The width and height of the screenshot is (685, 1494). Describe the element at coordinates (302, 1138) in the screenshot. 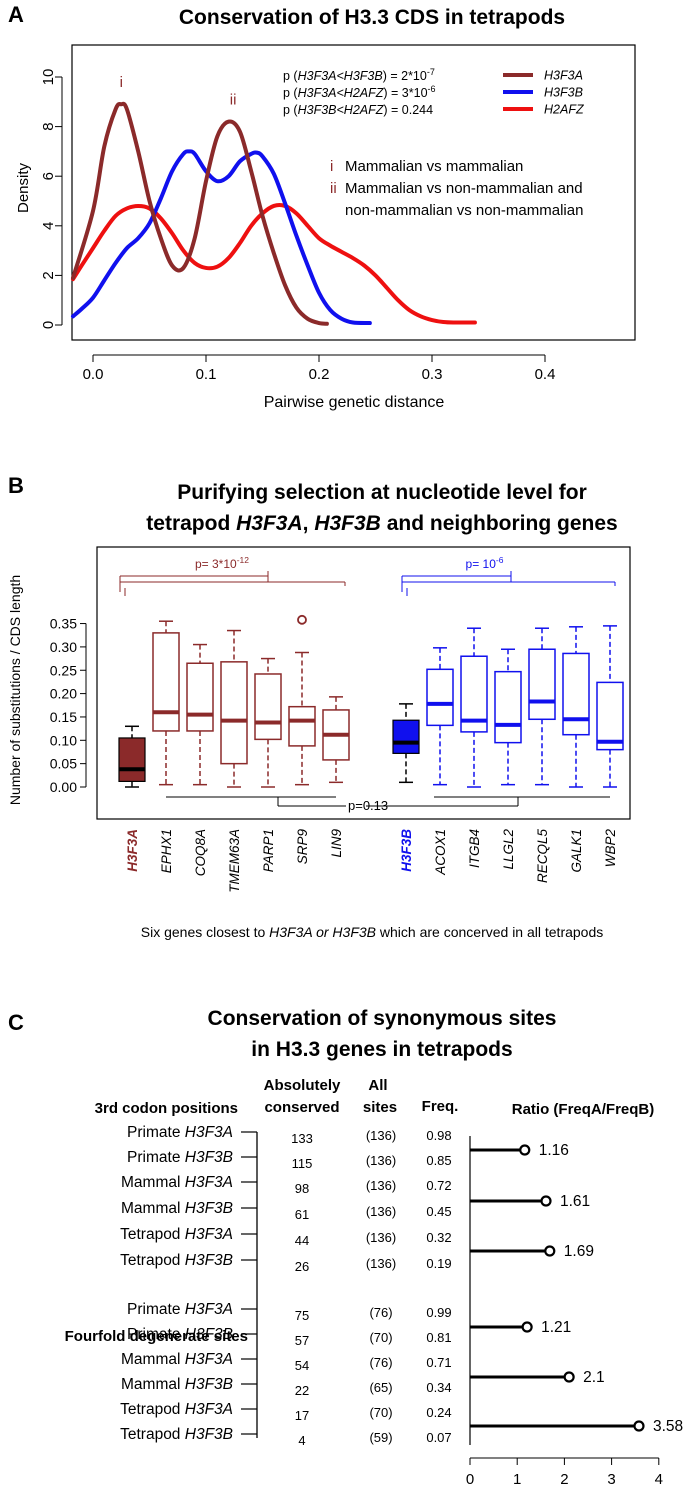

I see `abs-conserved-value: 133` at that location.